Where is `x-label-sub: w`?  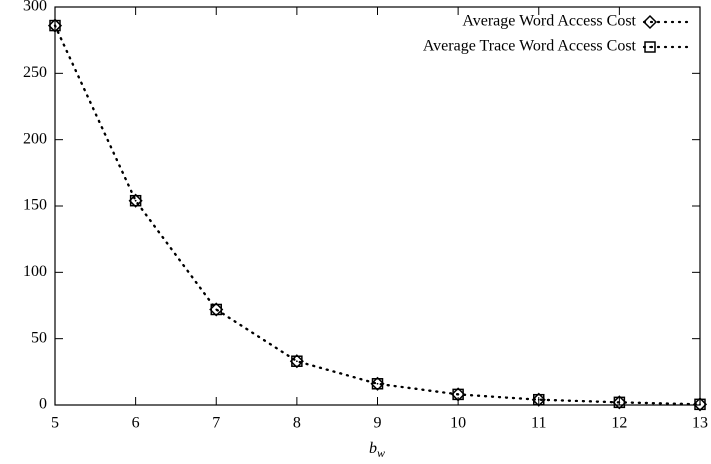 x-label-sub: w is located at coordinates (381, 453).